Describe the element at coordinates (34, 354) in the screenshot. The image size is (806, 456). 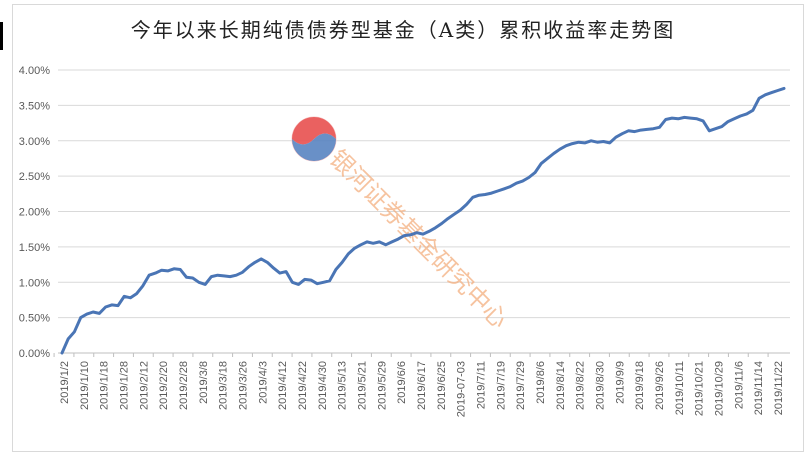
I see `y-tick-label: 0.00%` at that location.